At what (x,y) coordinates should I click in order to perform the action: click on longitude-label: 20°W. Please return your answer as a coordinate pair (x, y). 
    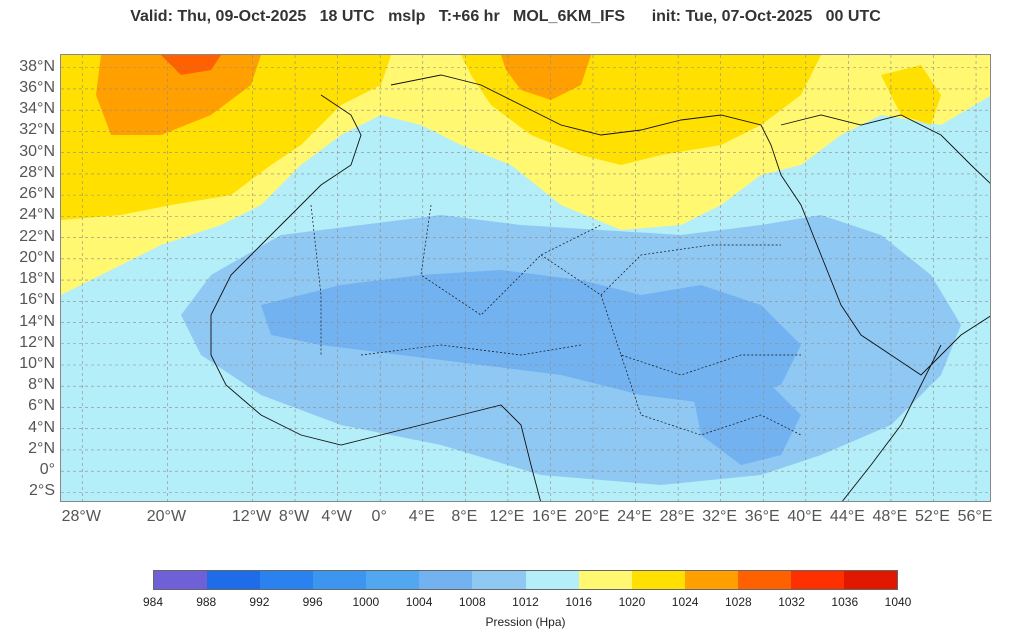
    Looking at the image, I should click on (166, 516).